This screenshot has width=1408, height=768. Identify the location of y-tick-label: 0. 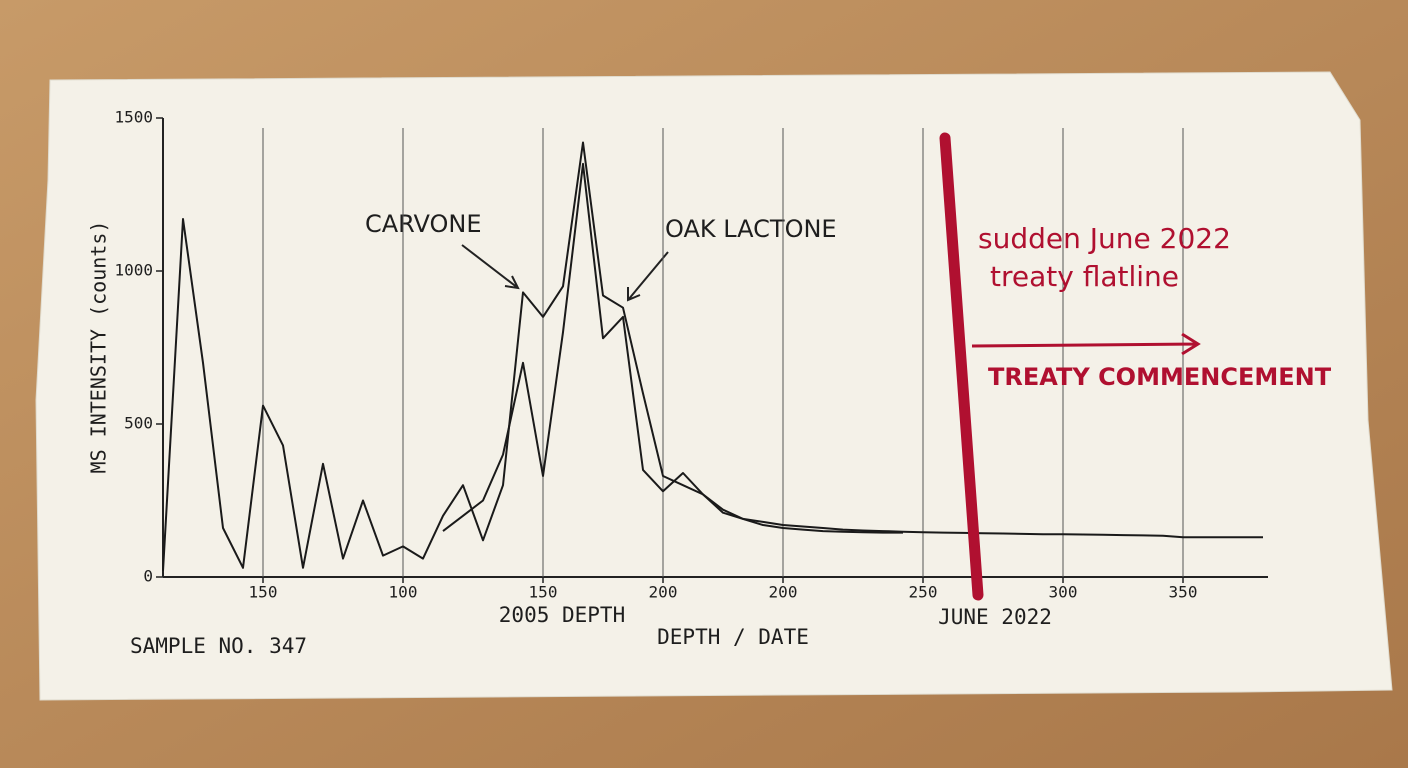
(148, 576).